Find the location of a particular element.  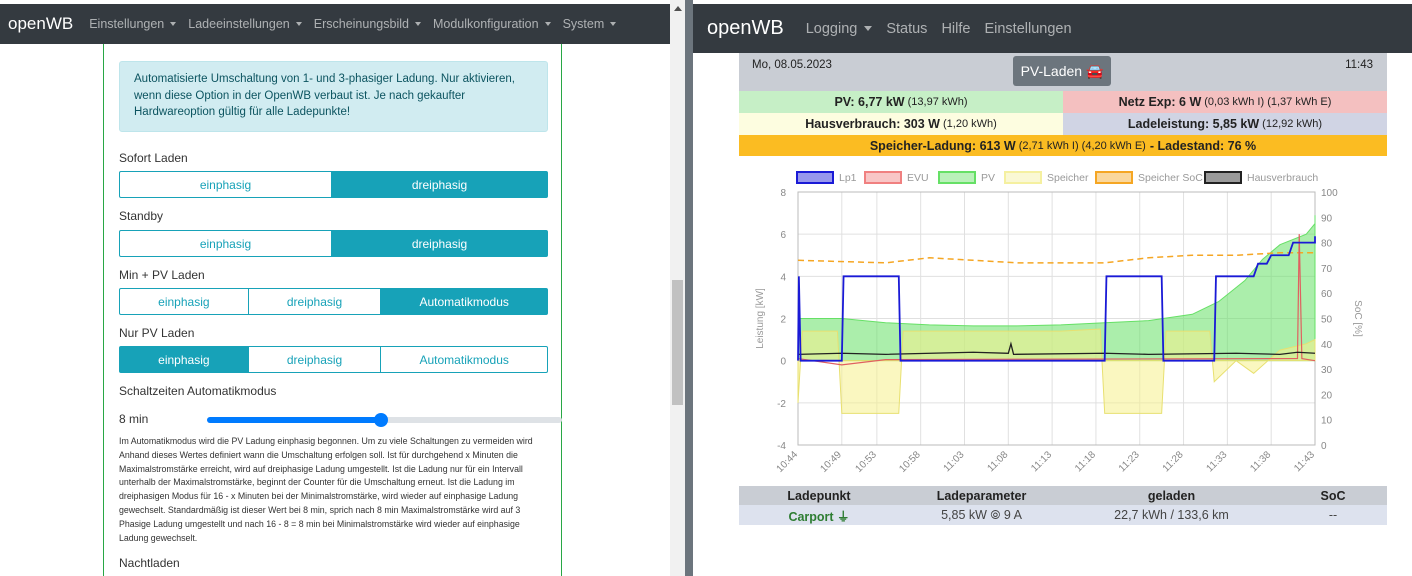

th-geladen: geladen is located at coordinates (1171, 495).